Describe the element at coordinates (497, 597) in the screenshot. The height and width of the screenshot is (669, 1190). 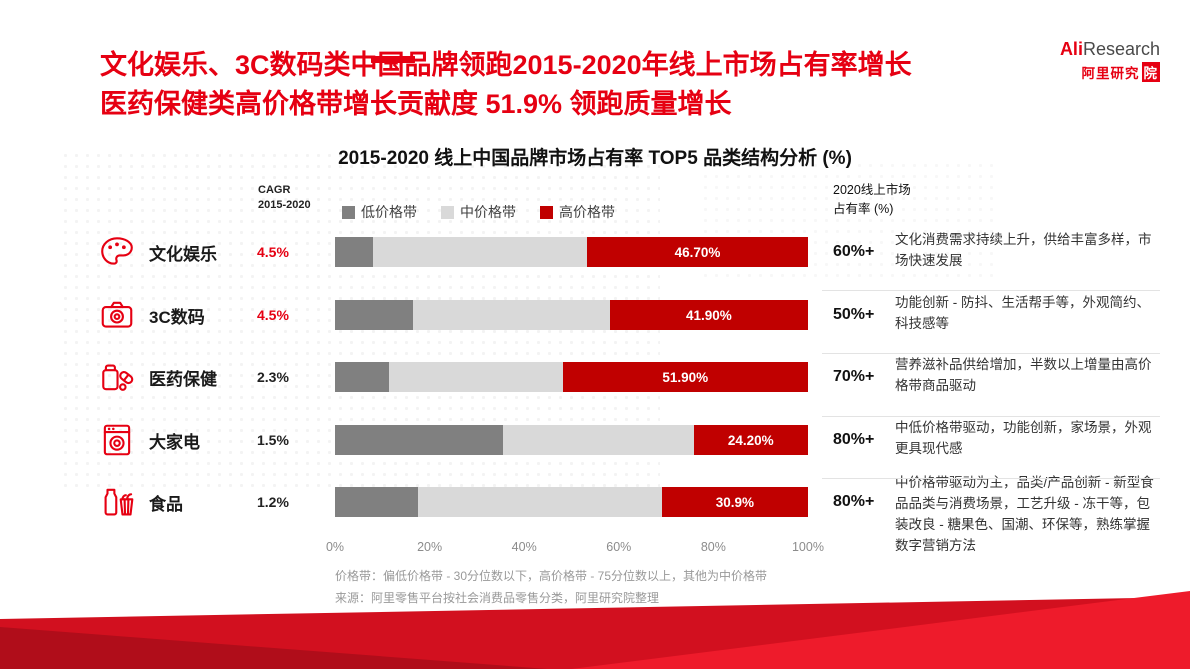
I see `footnote-source: 来源：阿里零售平台按社会消费品零售分类，阿里研究院整理` at that location.